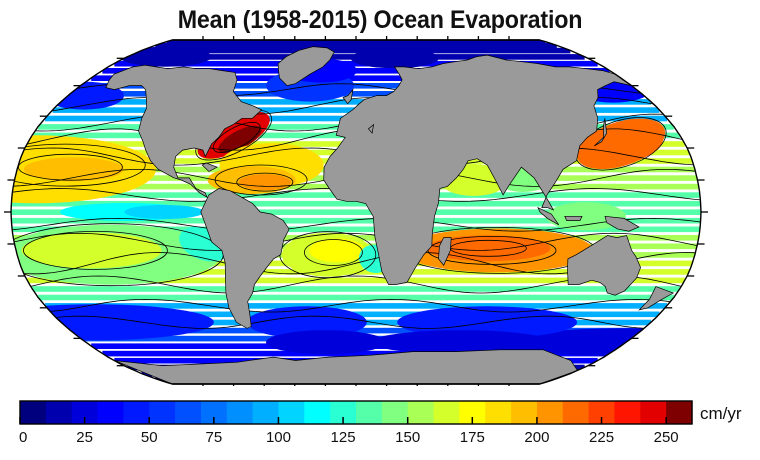 Image resolution: width=760 pixels, height=460 pixels. Describe the element at coordinates (666, 437) in the screenshot. I see `colorbar-tick-label: 250` at that location.